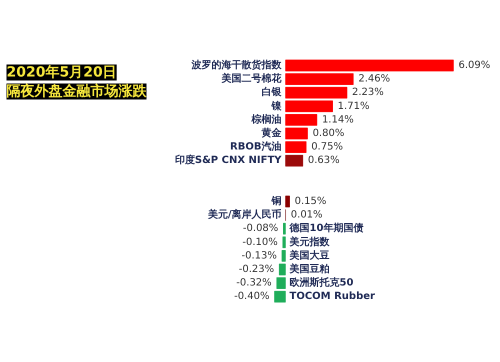 The height and width of the screenshot is (362, 500). What do you see at coordinates (333, 296) in the screenshot?
I see `y-tick-label: TOCOM Rubber` at bounding box center [333, 296].